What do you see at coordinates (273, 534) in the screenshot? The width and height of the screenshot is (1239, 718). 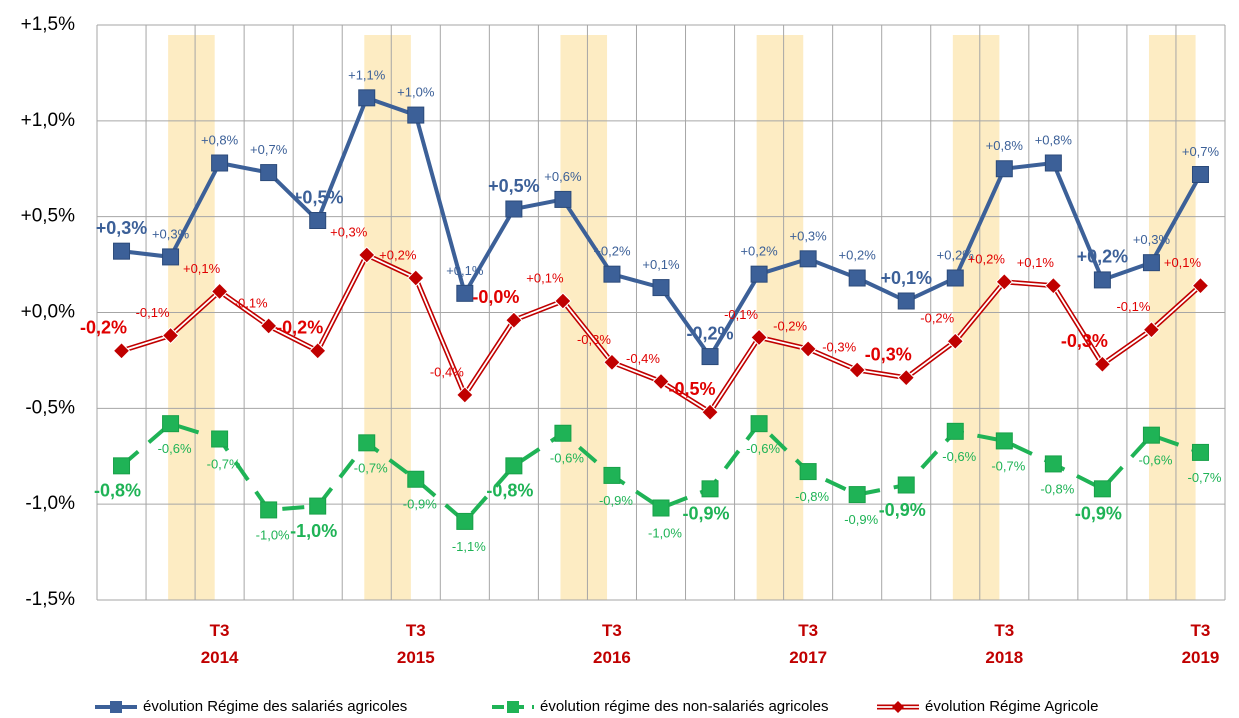 I see `data-label: -1,0%` at bounding box center [273, 534].